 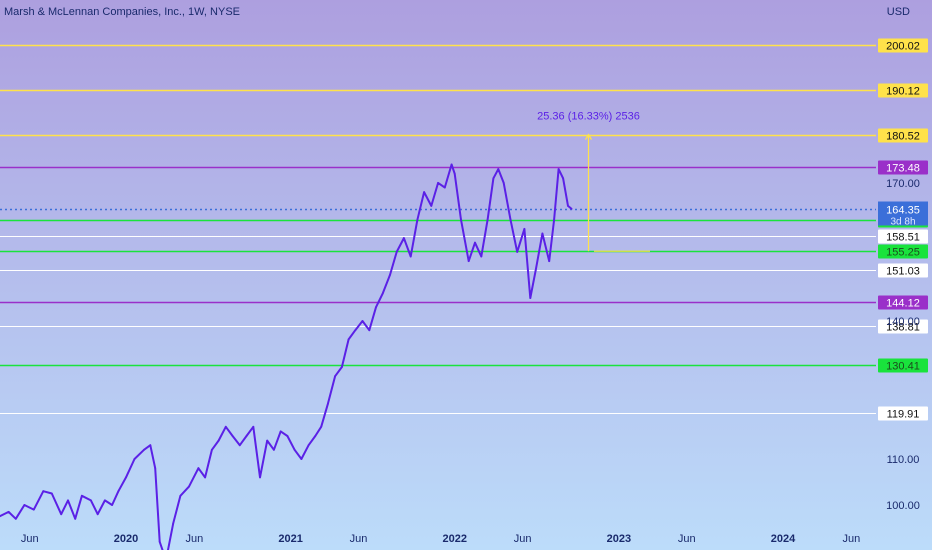 I want to click on level-tag-label: 180.52, so click(x=903, y=137).